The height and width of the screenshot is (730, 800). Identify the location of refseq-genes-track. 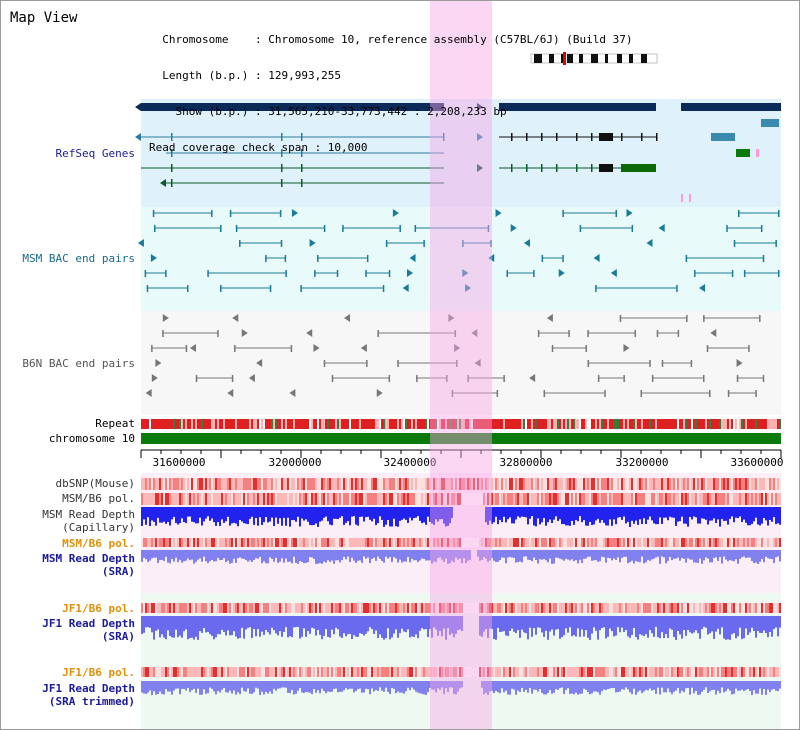
(458, 152).